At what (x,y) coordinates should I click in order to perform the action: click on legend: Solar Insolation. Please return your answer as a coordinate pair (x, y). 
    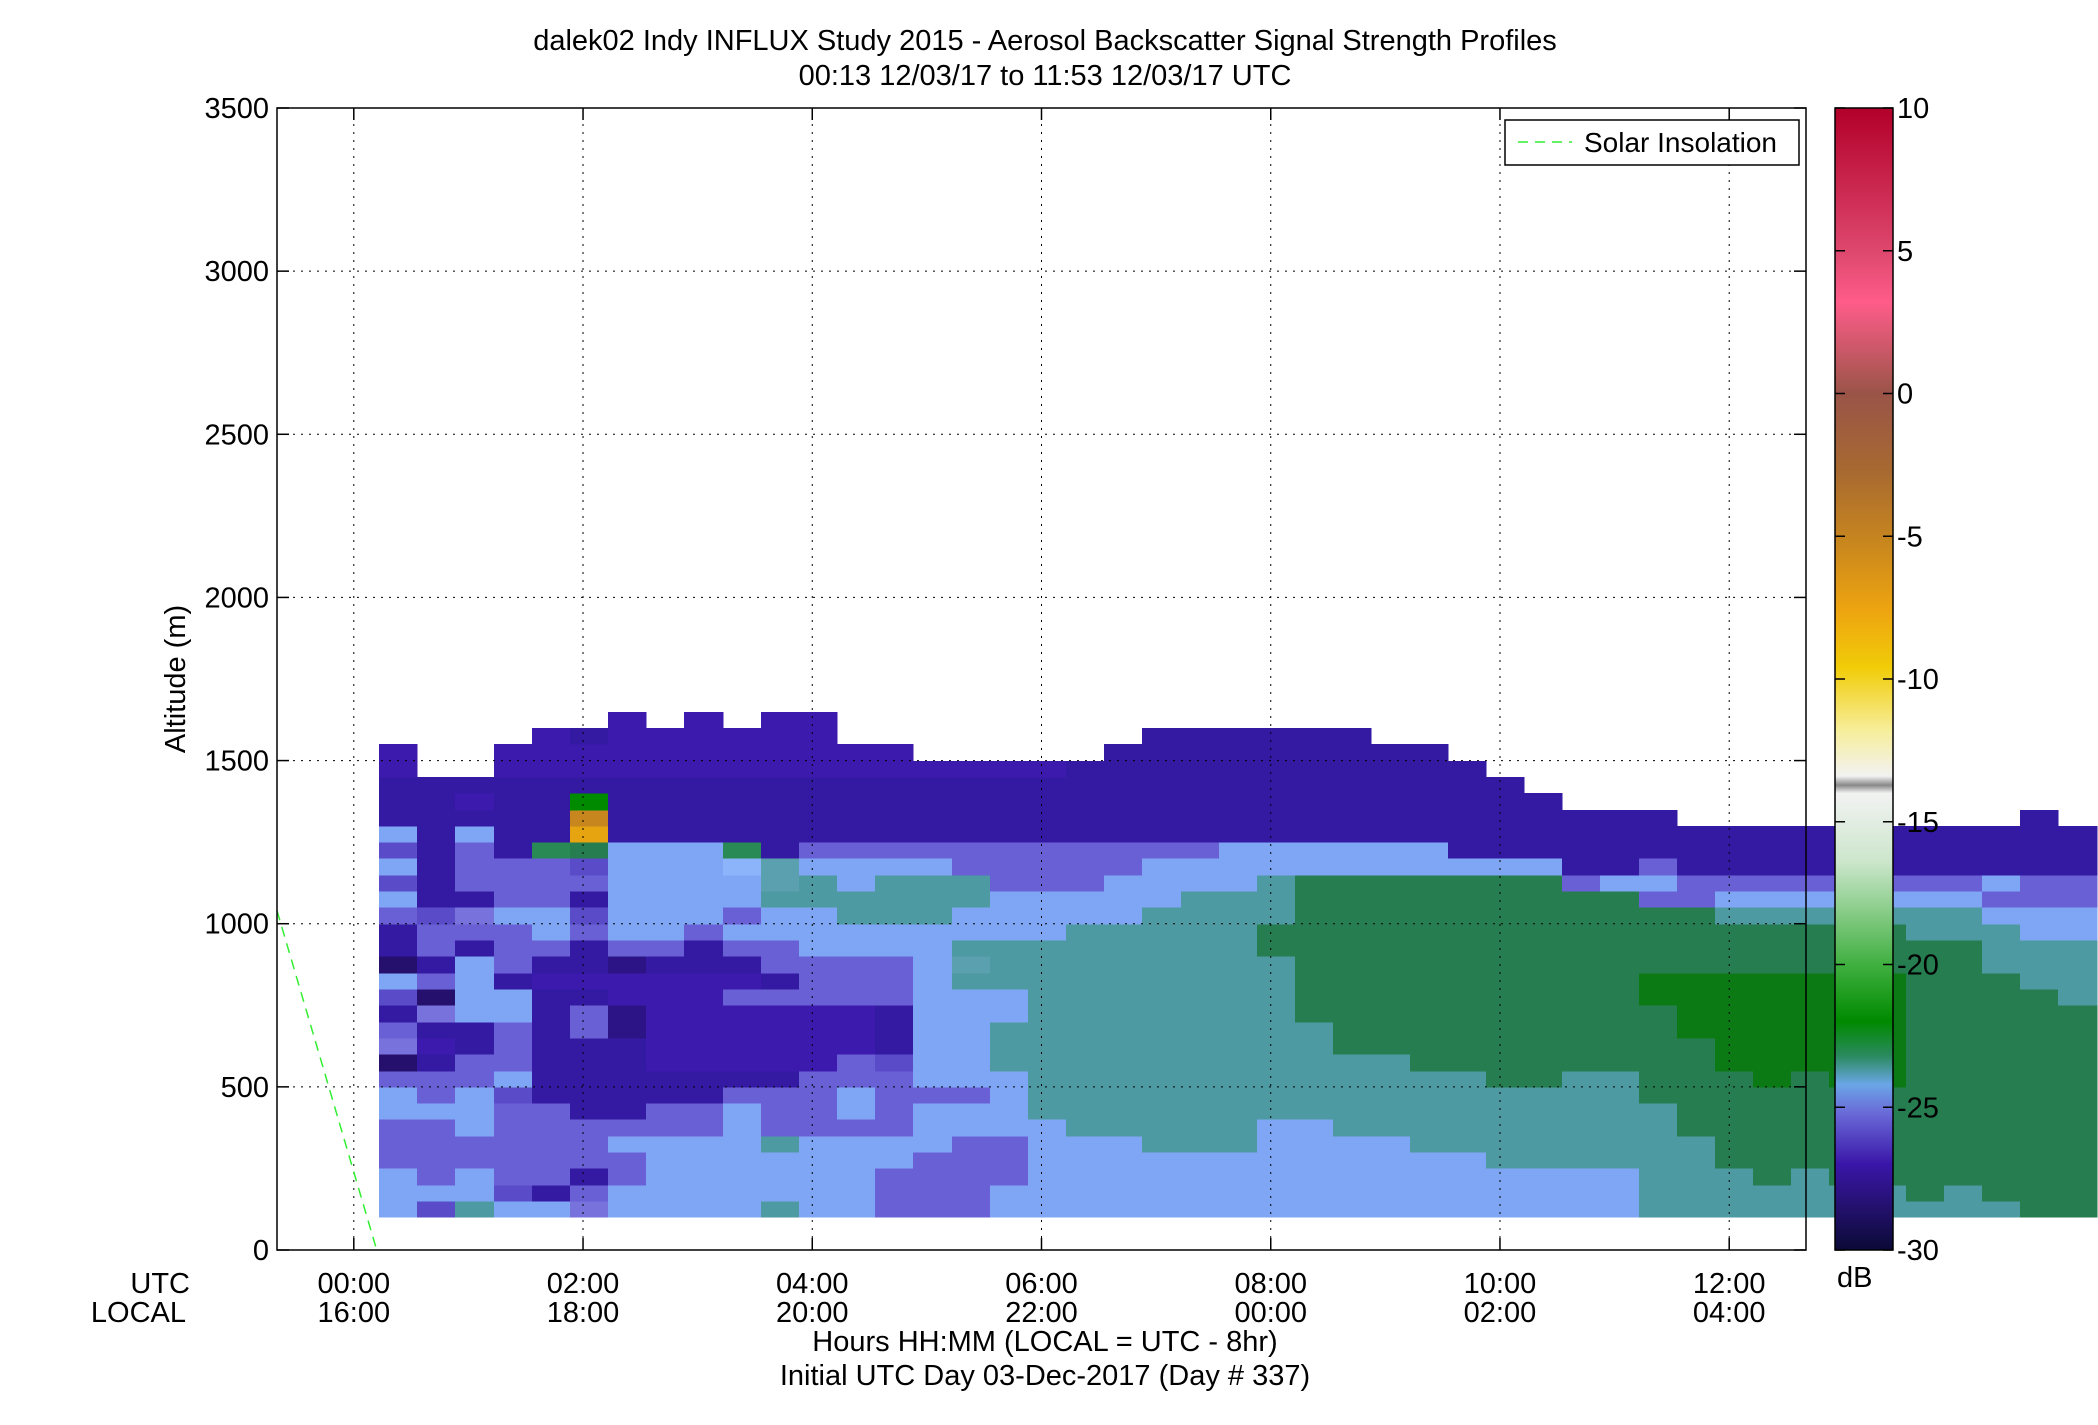
    Looking at the image, I should click on (1652, 142).